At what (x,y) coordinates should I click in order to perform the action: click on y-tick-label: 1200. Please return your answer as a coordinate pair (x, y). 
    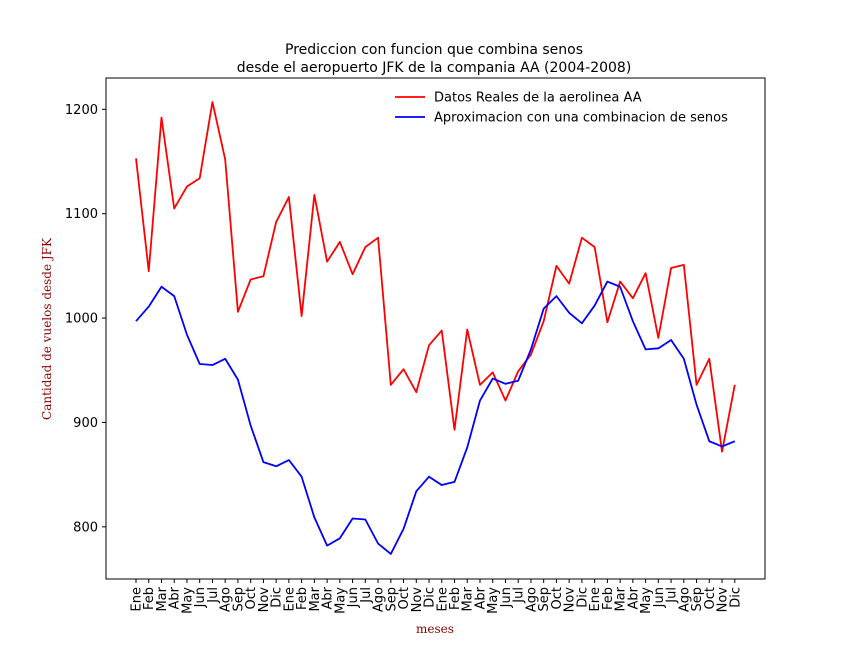
    Looking at the image, I should click on (81, 110).